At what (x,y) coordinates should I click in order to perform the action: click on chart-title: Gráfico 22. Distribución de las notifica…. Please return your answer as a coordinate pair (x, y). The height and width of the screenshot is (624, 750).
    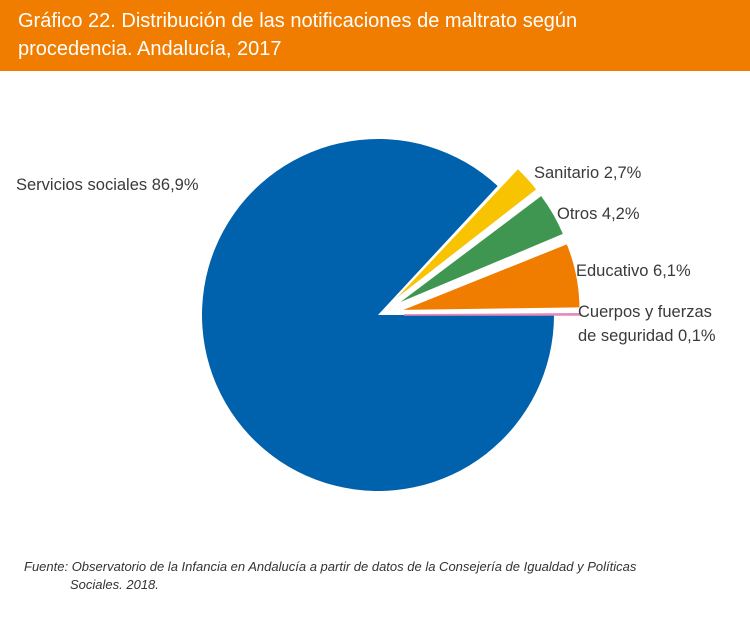
    Looking at the image, I should click on (378, 35).